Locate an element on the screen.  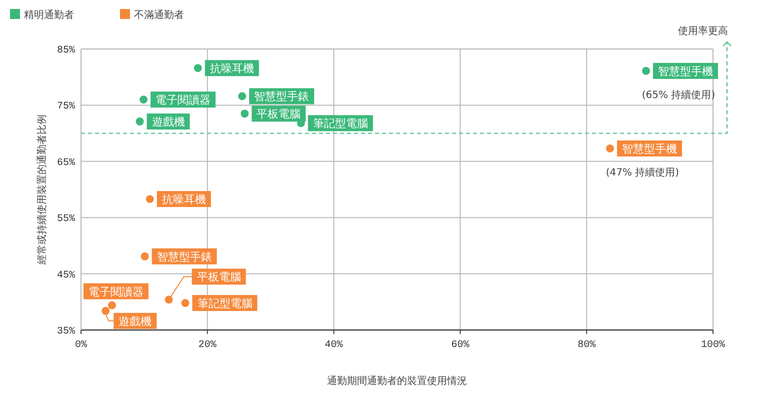
y-axis-title: 經常或持續使用裝置的通勤者比例 is located at coordinates (42, 190).